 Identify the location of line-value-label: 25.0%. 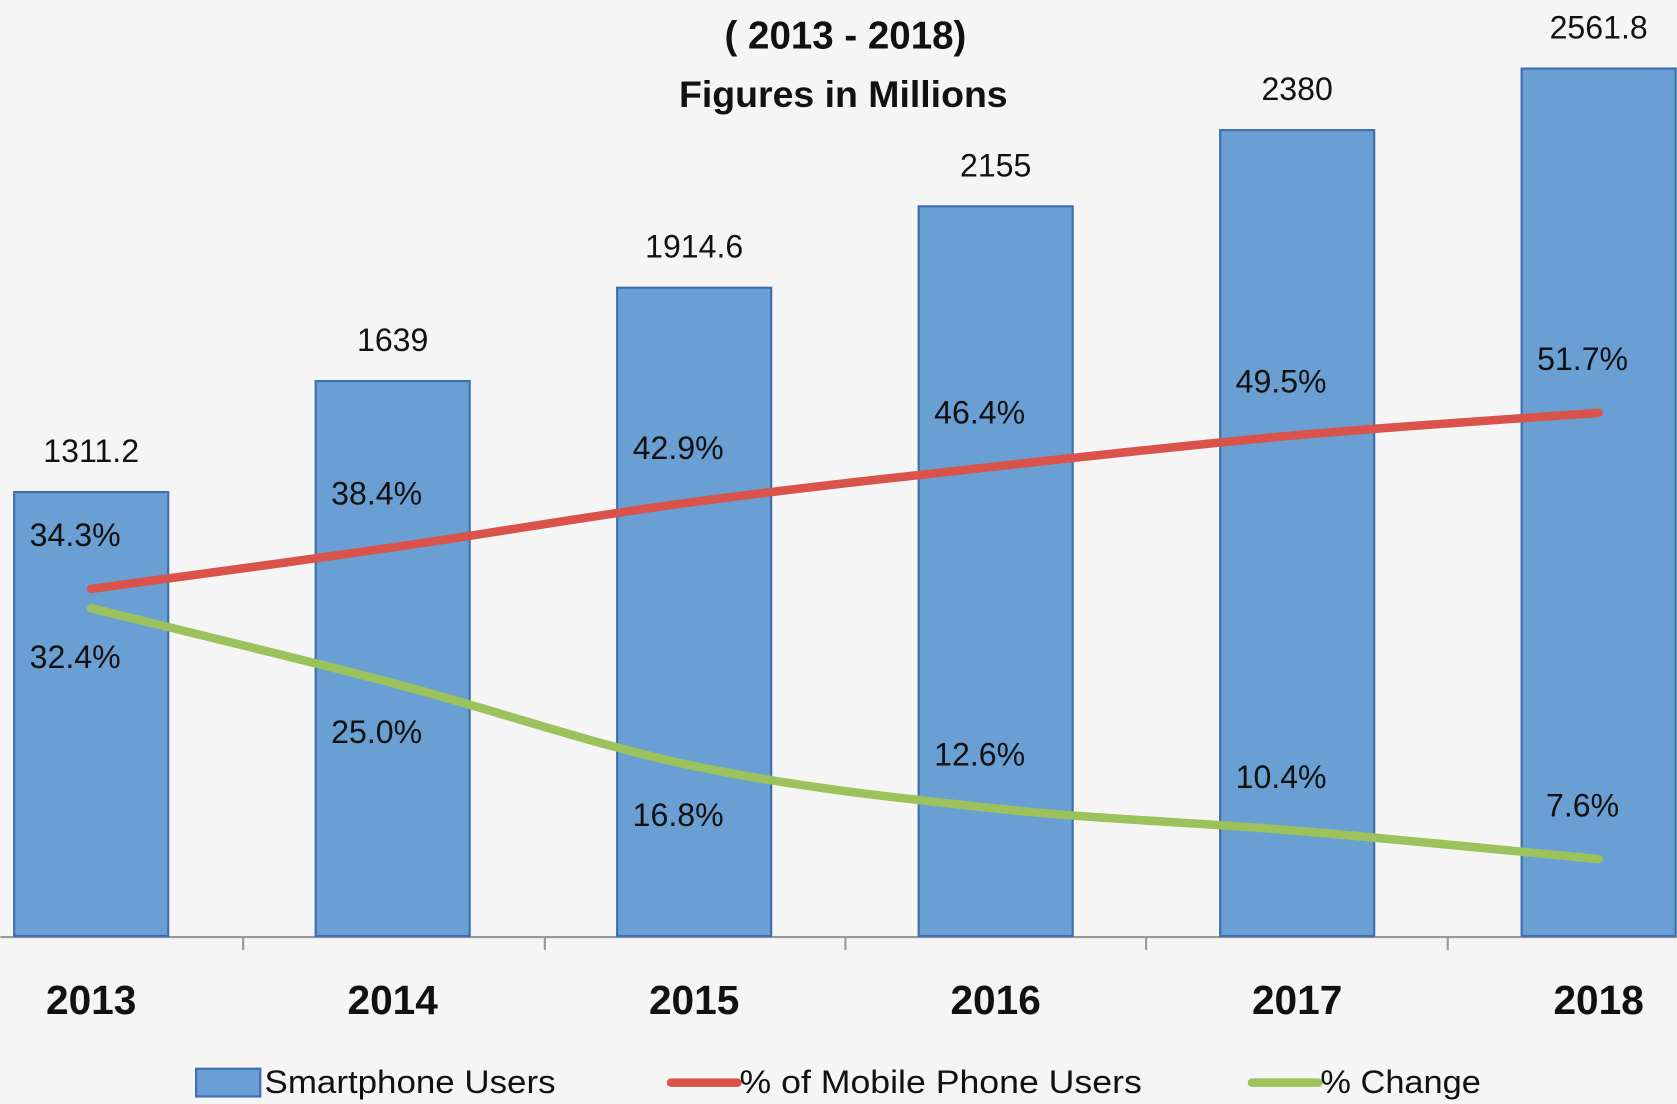
(376, 732).